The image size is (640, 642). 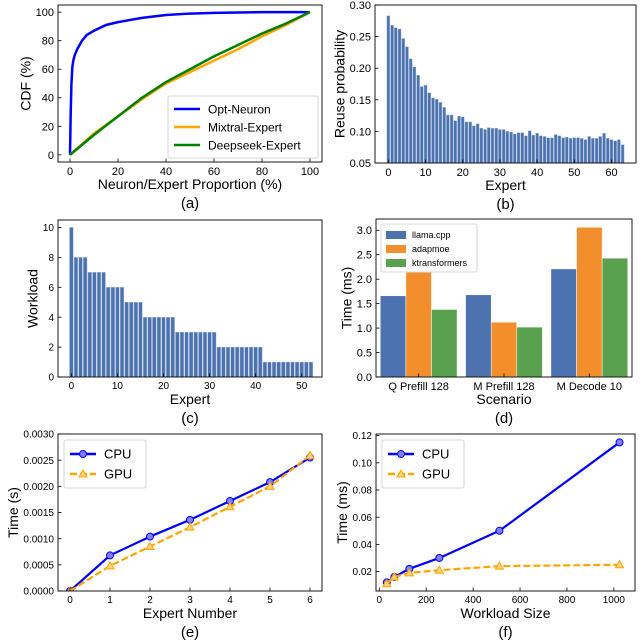 What do you see at coordinates (51, 258) in the screenshot?
I see `y-tick-label: 8` at bounding box center [51, 258].